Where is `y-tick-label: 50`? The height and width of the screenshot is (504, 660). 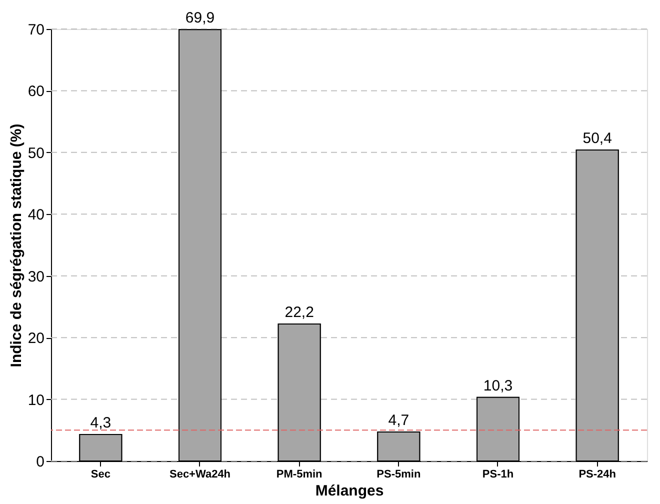
y-tick-label: 50 is located at coordinates (36, 153).